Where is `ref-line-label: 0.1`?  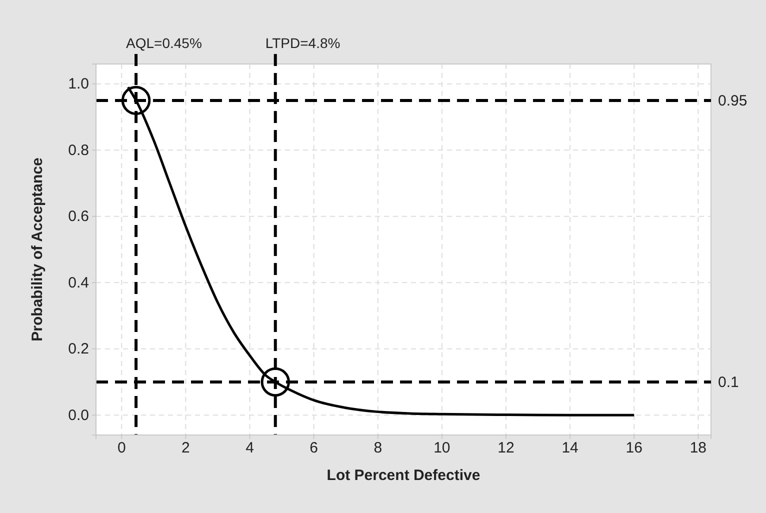 ref-line-label: 0.1 is located at coordinates (728, 382).